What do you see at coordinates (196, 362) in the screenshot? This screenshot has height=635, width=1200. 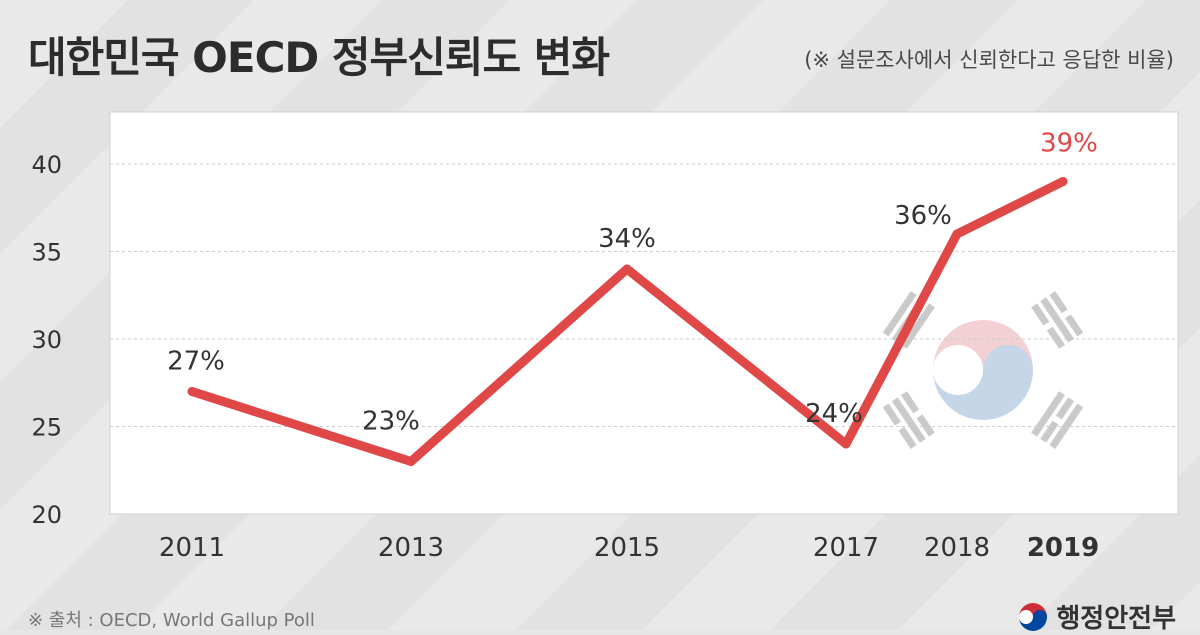 I see `data-label: 27%` at bounding box center [196, 362].